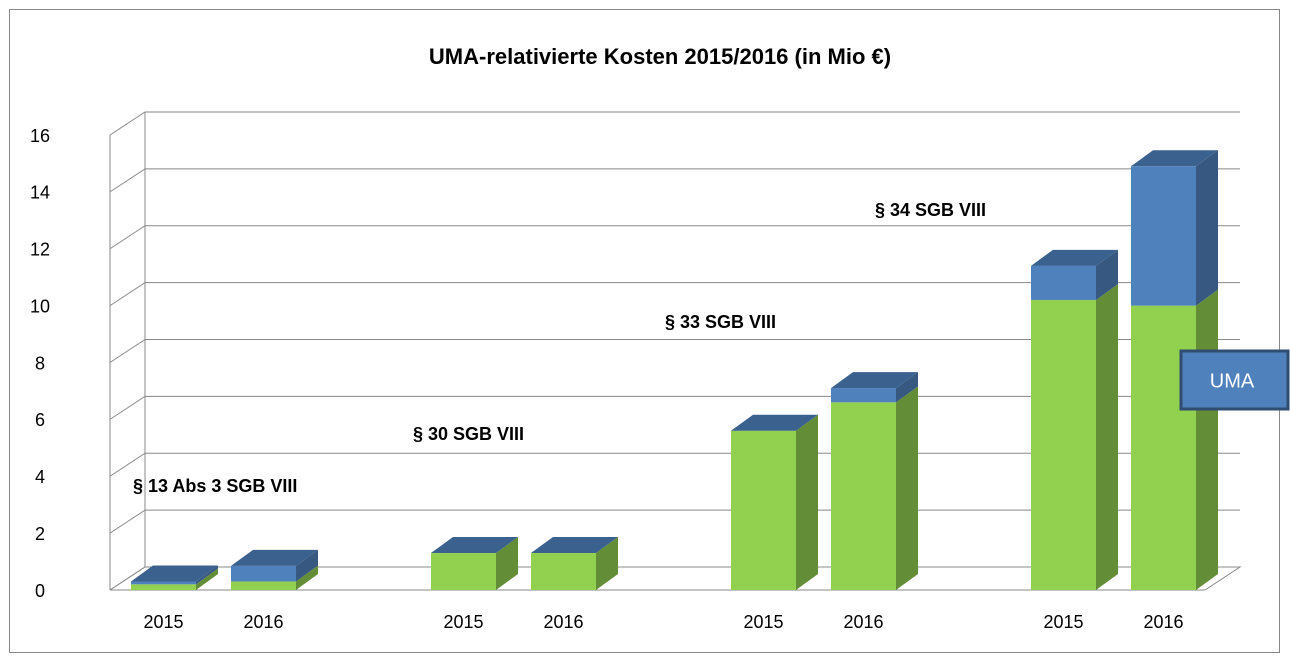 The width and height of the screenshot is (1290, 659). Describe the element at coordinates (40, 363) in the screenshot. I see `y-tick-label: 8` at that location.